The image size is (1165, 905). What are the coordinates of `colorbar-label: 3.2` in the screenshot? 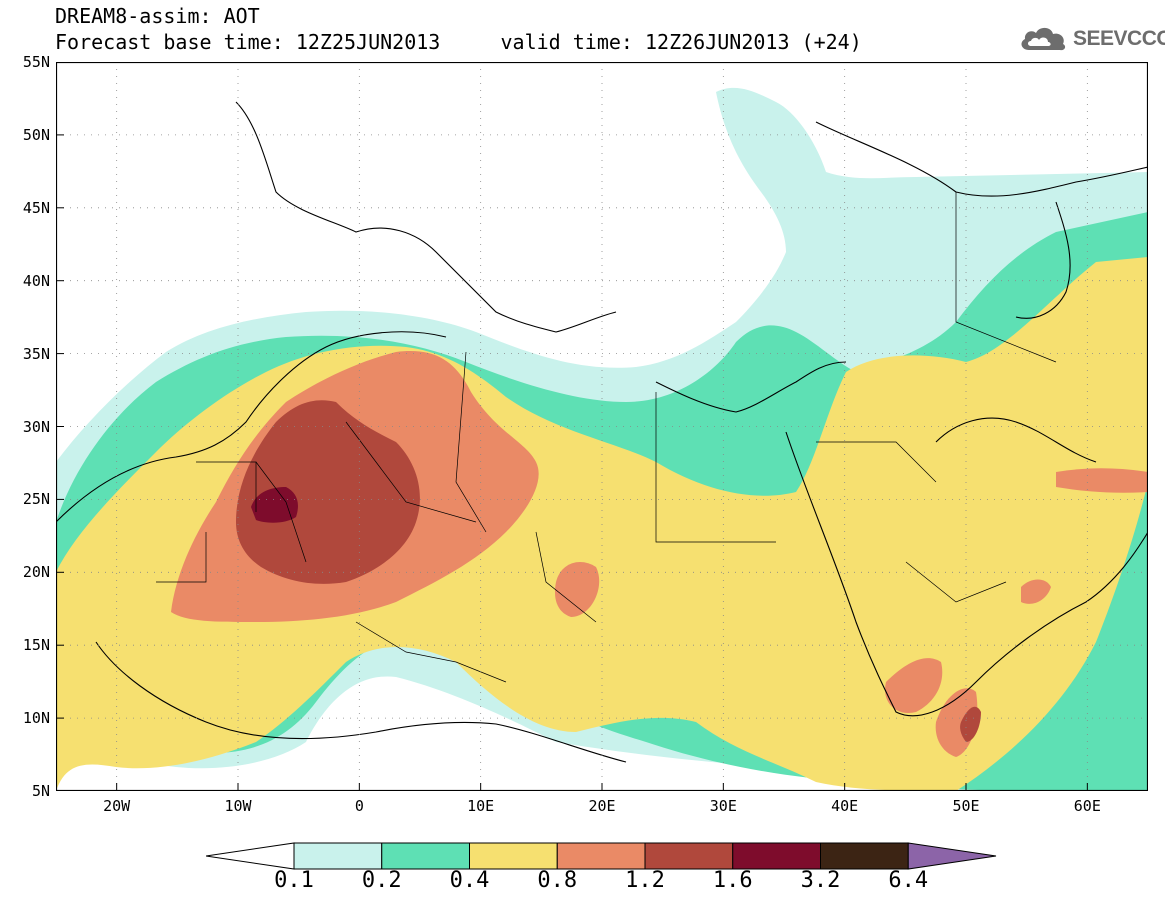 It's located at (820, 880).